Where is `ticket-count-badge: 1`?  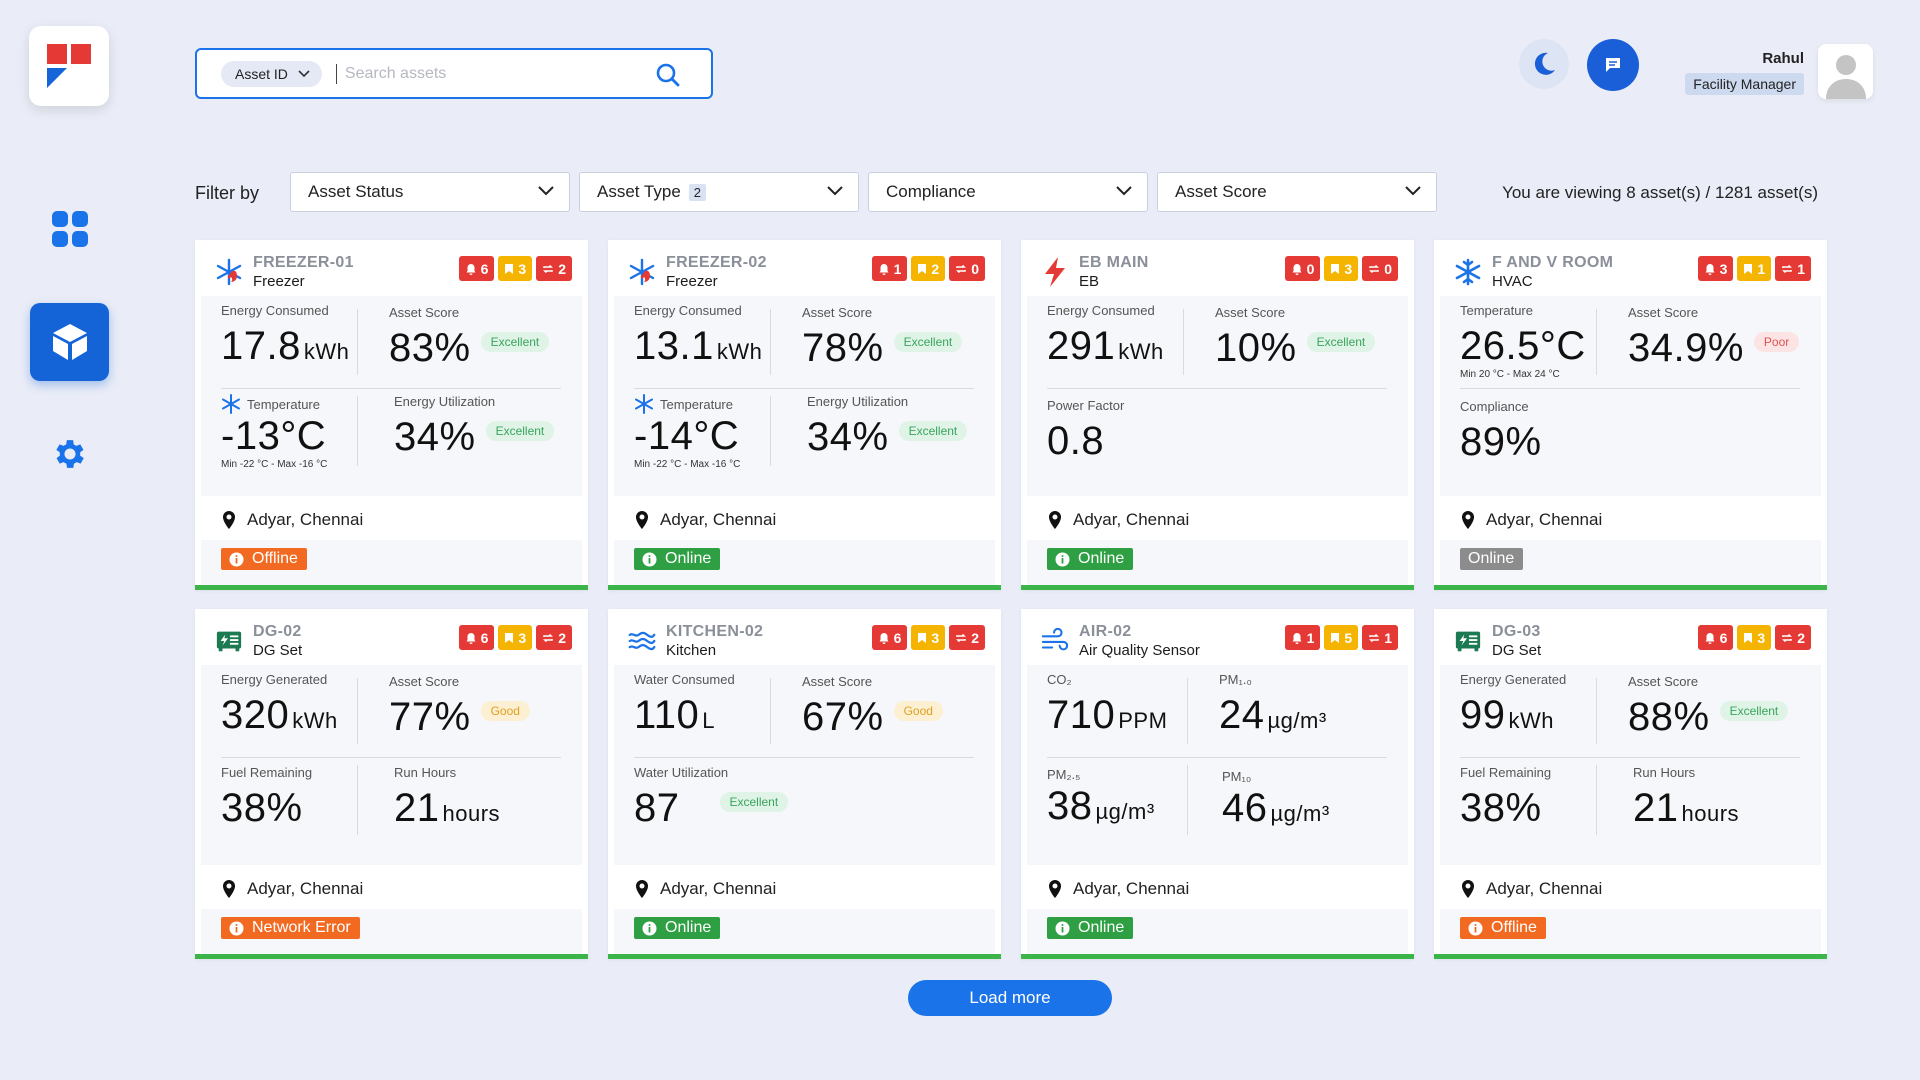
ticket-count-badge: 1 is located at coordinates (1754, 268).